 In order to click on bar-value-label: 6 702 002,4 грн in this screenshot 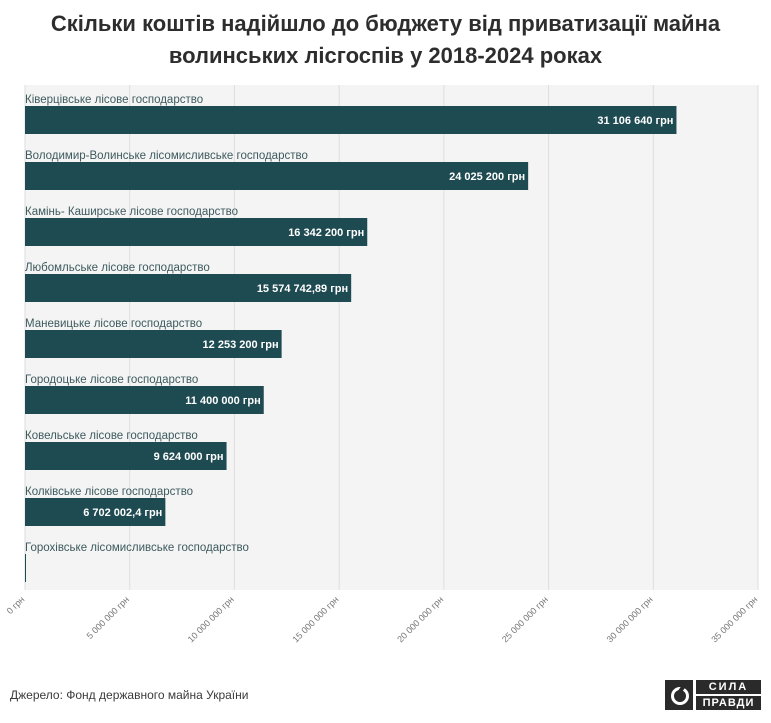, I will do `click(122, 513)`.